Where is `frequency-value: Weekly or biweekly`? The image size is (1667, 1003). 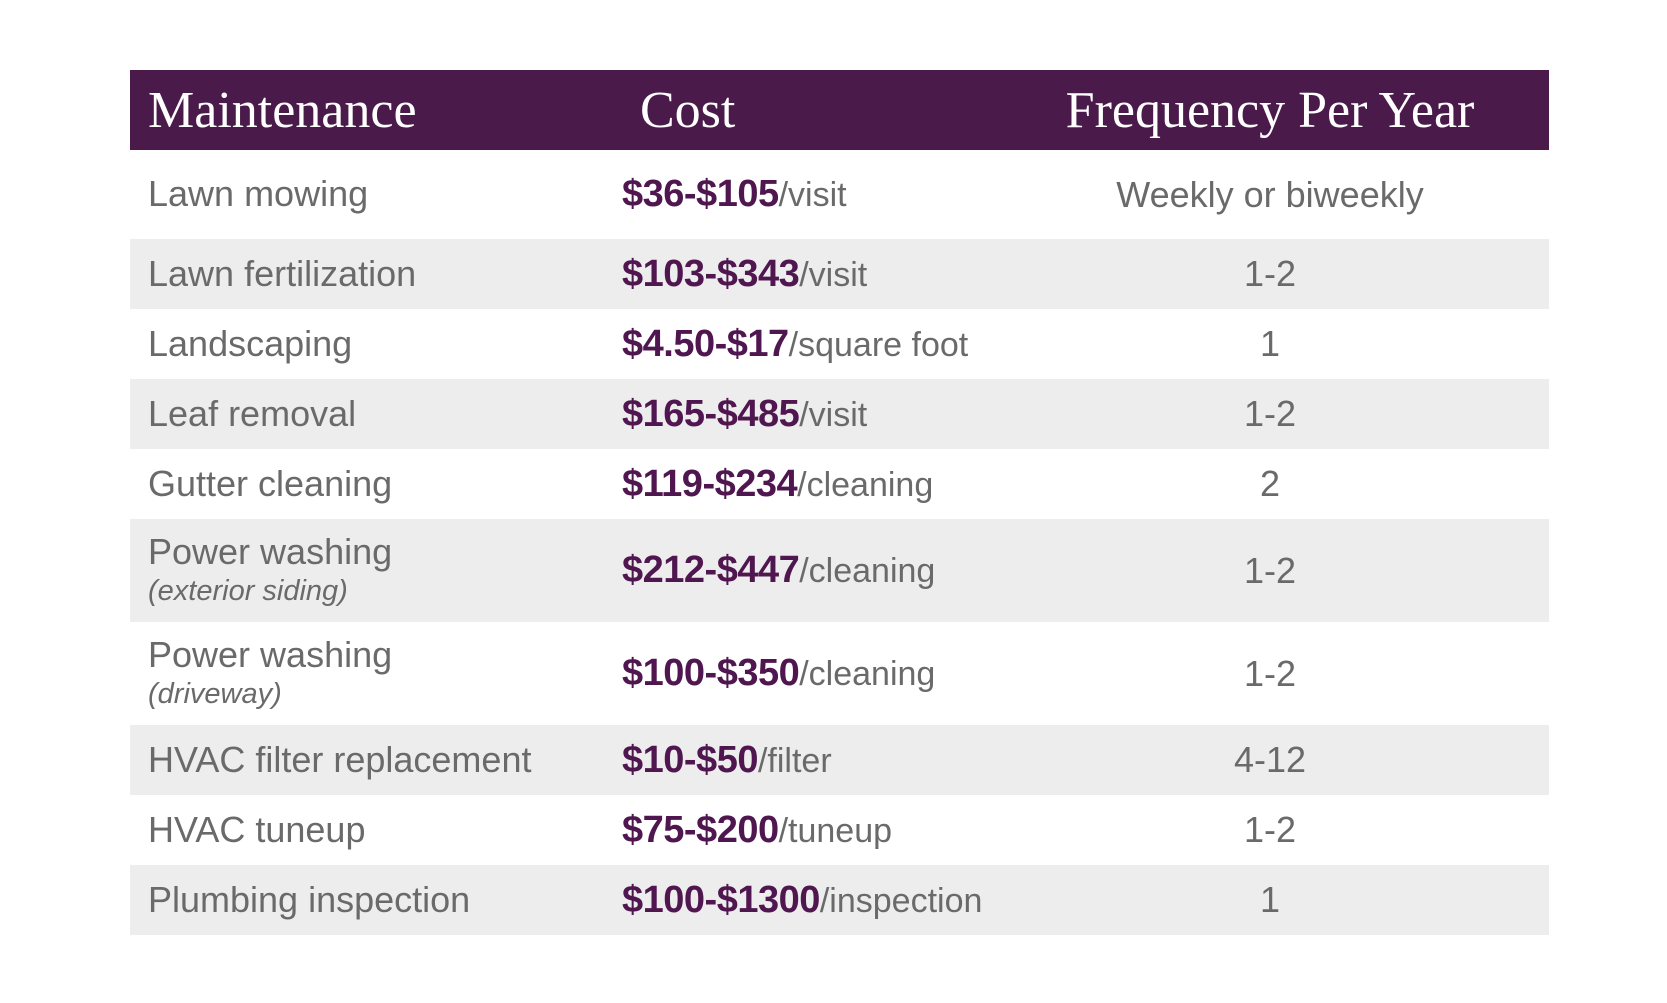 frequency-value: Weekly or biweekly is located at coordinates (1270, 194).